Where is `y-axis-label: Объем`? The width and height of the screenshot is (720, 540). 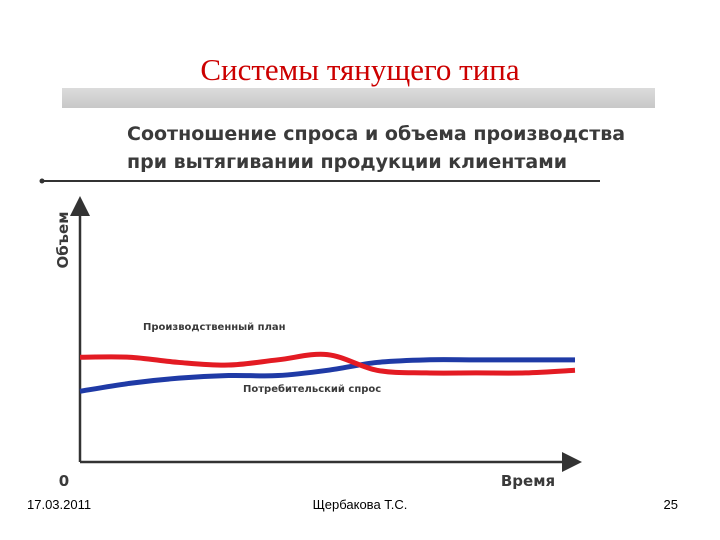 y-axis-label: Объем is located at coordinates (63, 240).